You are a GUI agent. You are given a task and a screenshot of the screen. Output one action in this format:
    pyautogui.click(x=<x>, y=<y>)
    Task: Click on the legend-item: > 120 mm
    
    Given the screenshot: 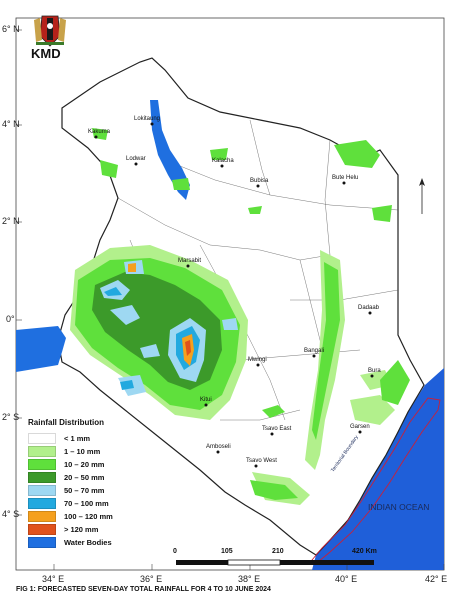 What is the action you would take?
    pyautogui.click(x=93, y=529)
    